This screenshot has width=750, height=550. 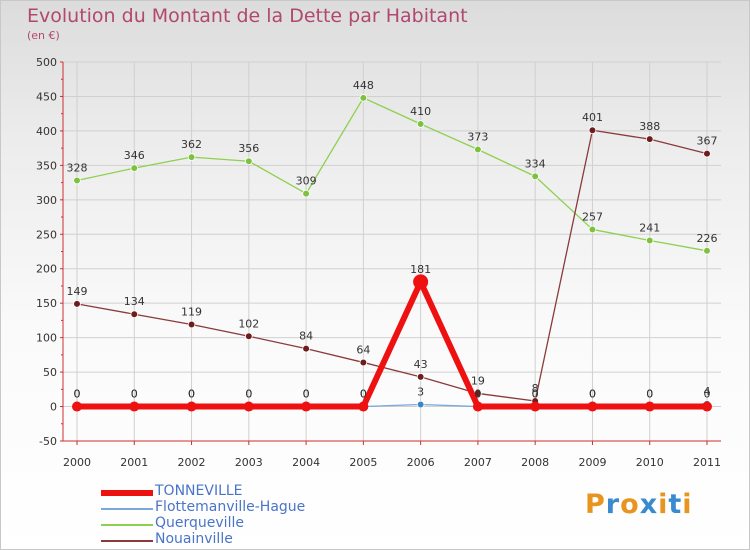 I want to click on y-tick-label: 150, so click(x=46, y=303).